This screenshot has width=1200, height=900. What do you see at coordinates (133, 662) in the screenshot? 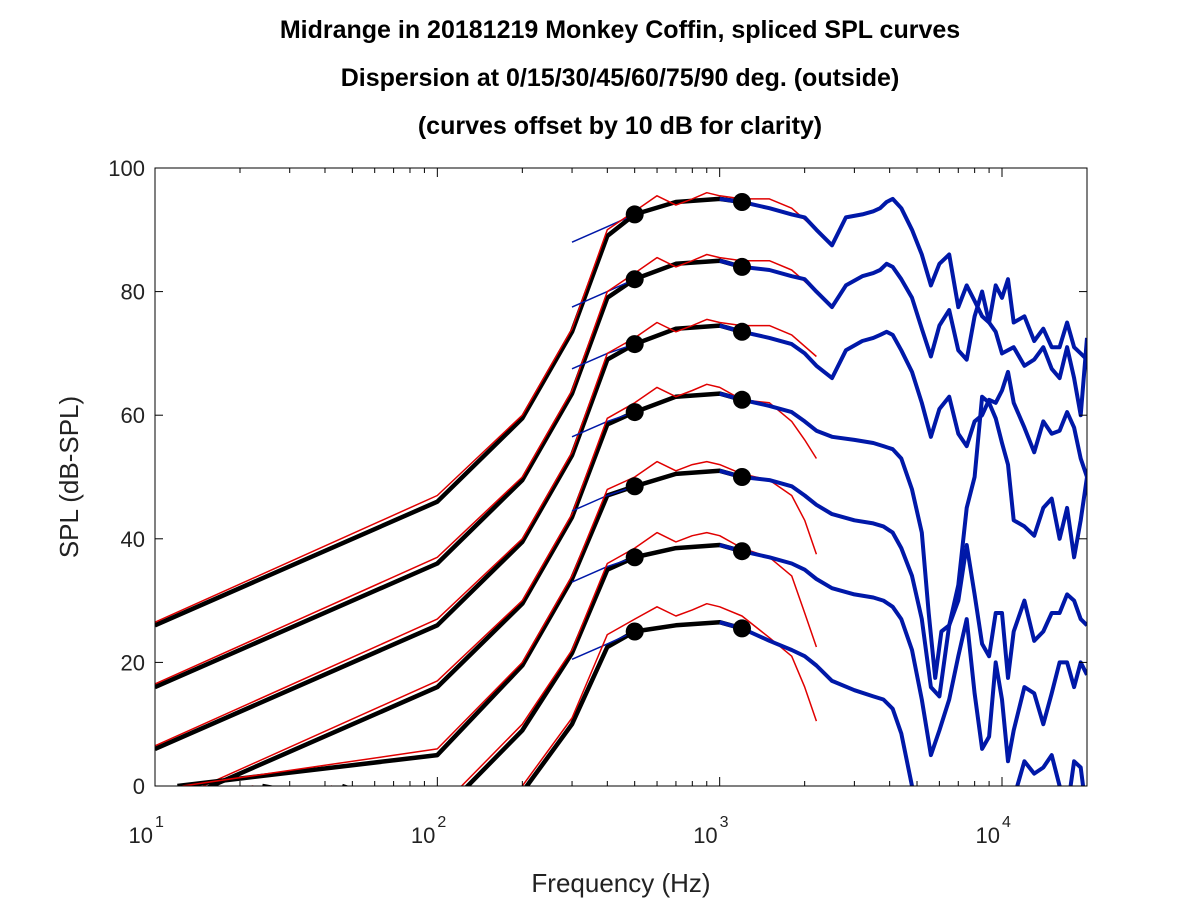
I see `y-tick-label-1: 20` at bounding box center [133, 662].